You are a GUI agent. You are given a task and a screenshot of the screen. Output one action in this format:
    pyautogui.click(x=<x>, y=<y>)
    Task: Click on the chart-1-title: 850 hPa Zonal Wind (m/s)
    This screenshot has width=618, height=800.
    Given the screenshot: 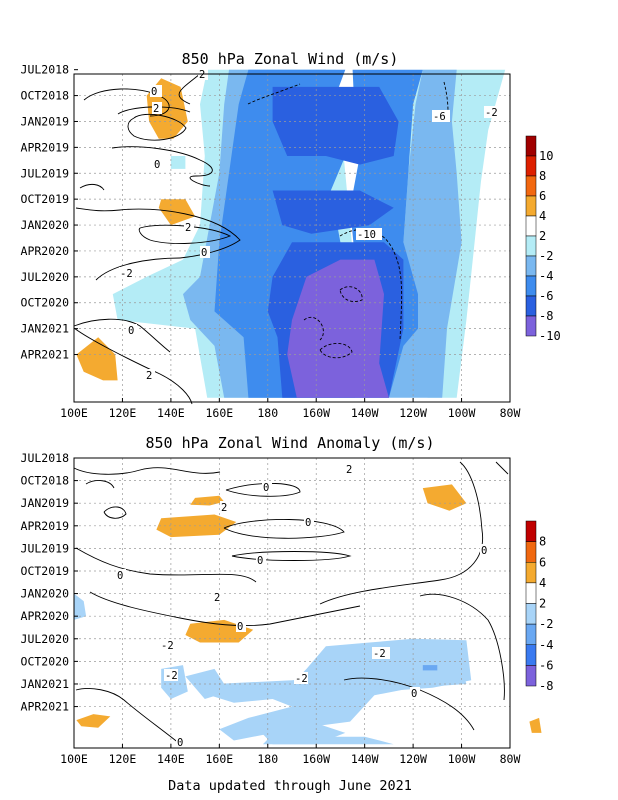 What is the action you would take?
    pyautogui.click(x=290, y=59)
    